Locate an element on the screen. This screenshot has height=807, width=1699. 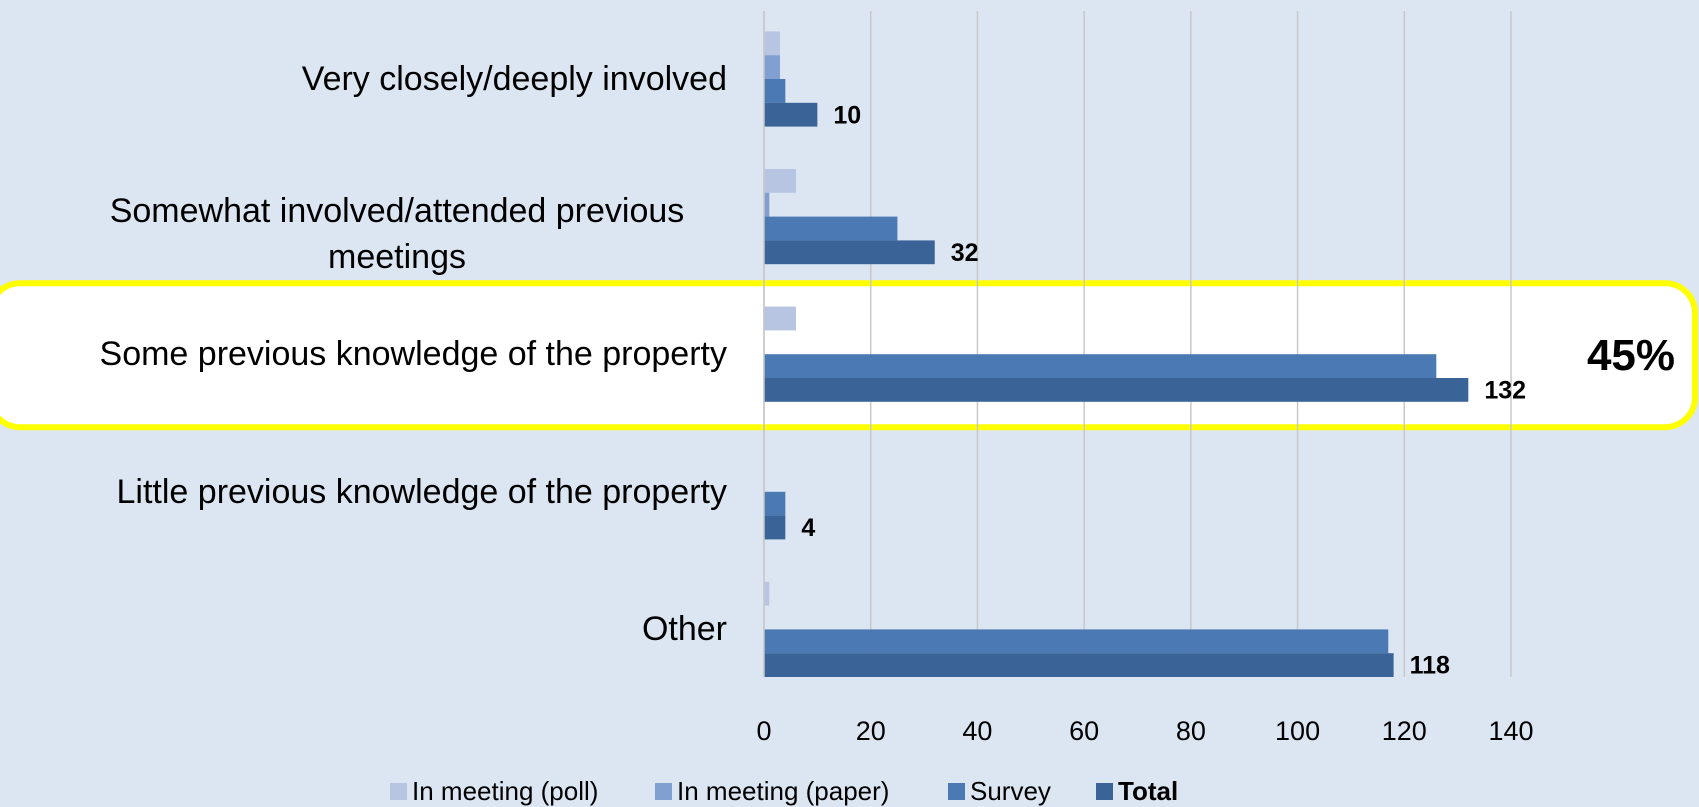
x-tick-label: 120 is located at coordinates (1404, 731).